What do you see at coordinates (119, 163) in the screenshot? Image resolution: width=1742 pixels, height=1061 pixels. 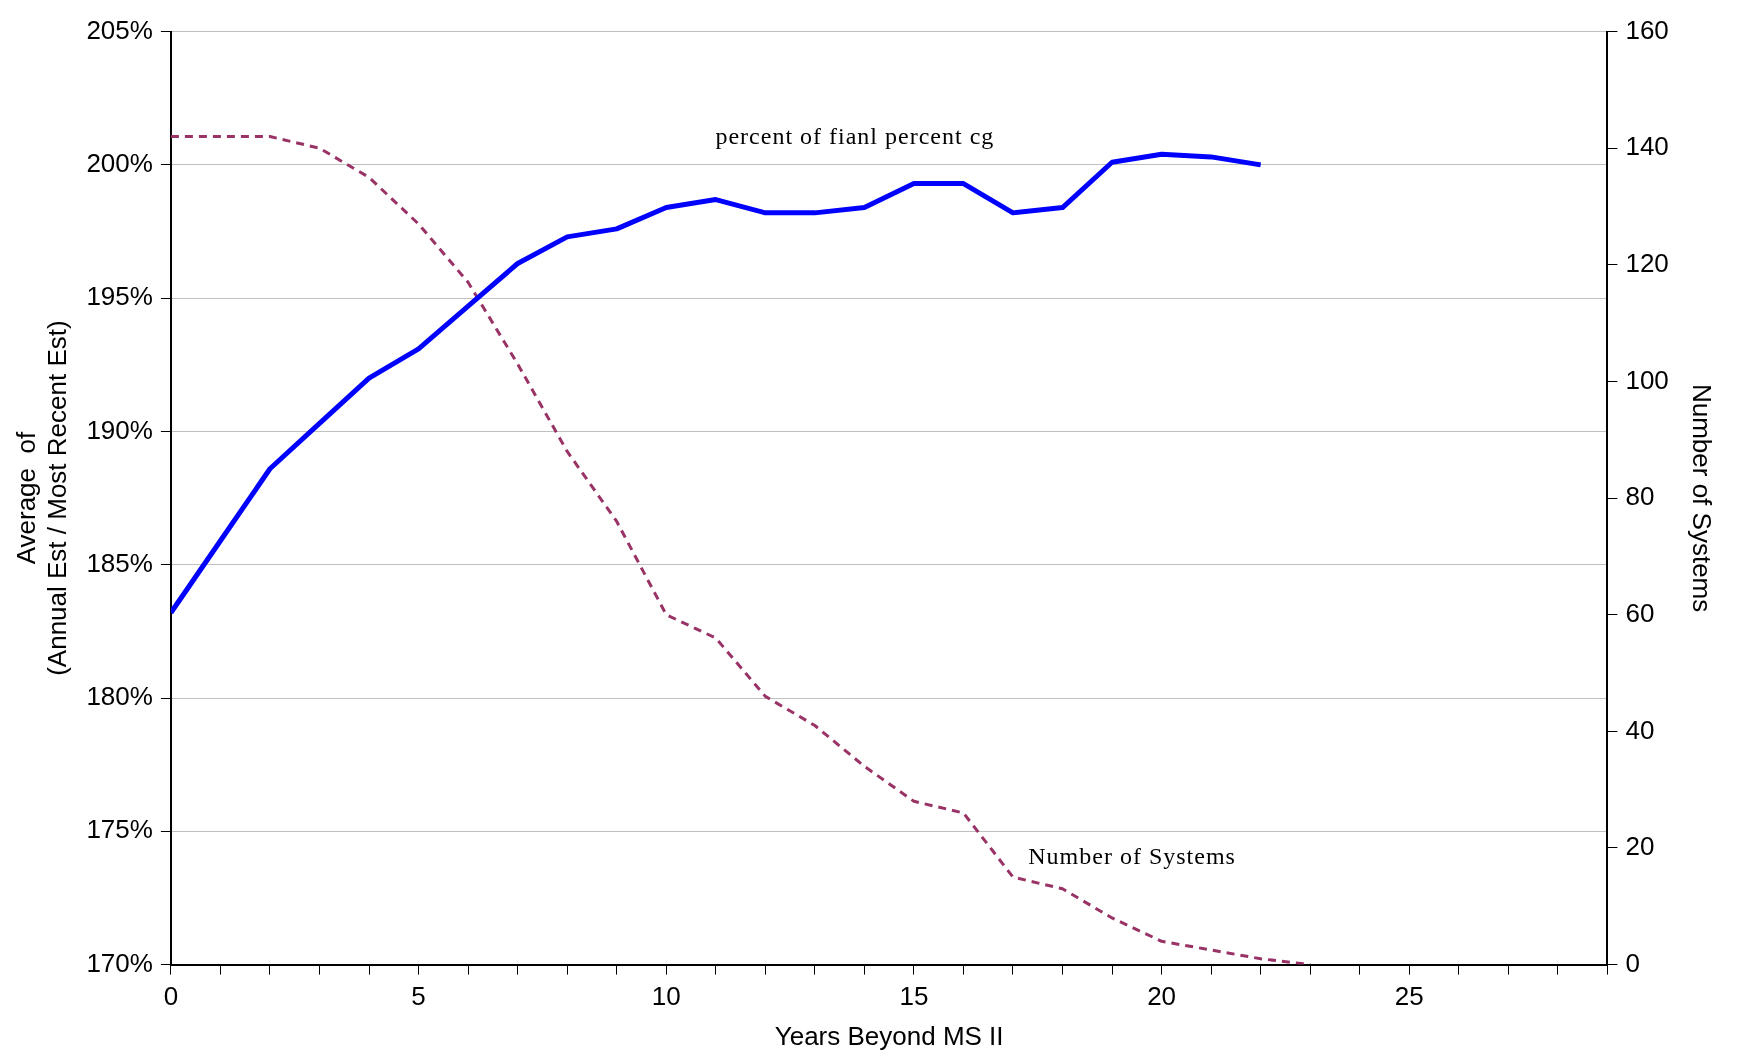 I see `y-tick-label: 200%` at bounding box center [119, 163].